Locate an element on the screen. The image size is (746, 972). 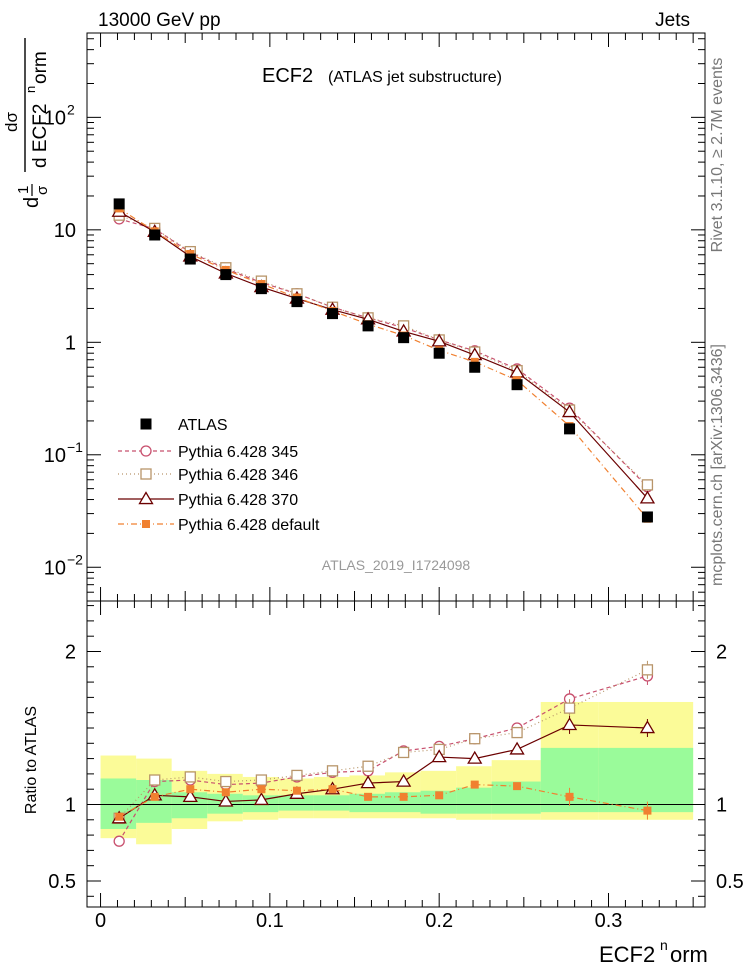
legend-label: Pythia 6.428 346 is located at coordinates (238, 475).